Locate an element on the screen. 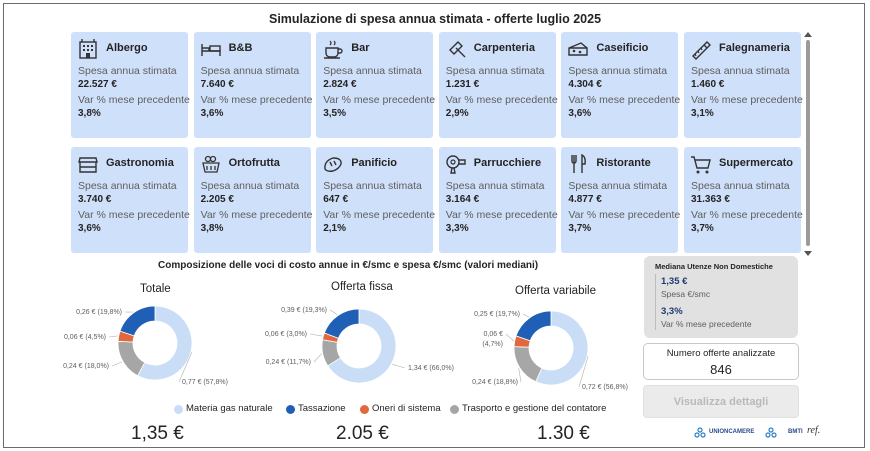  slice-data-label: 0,39 € (19,3%) is located at coordinates (304, 310).